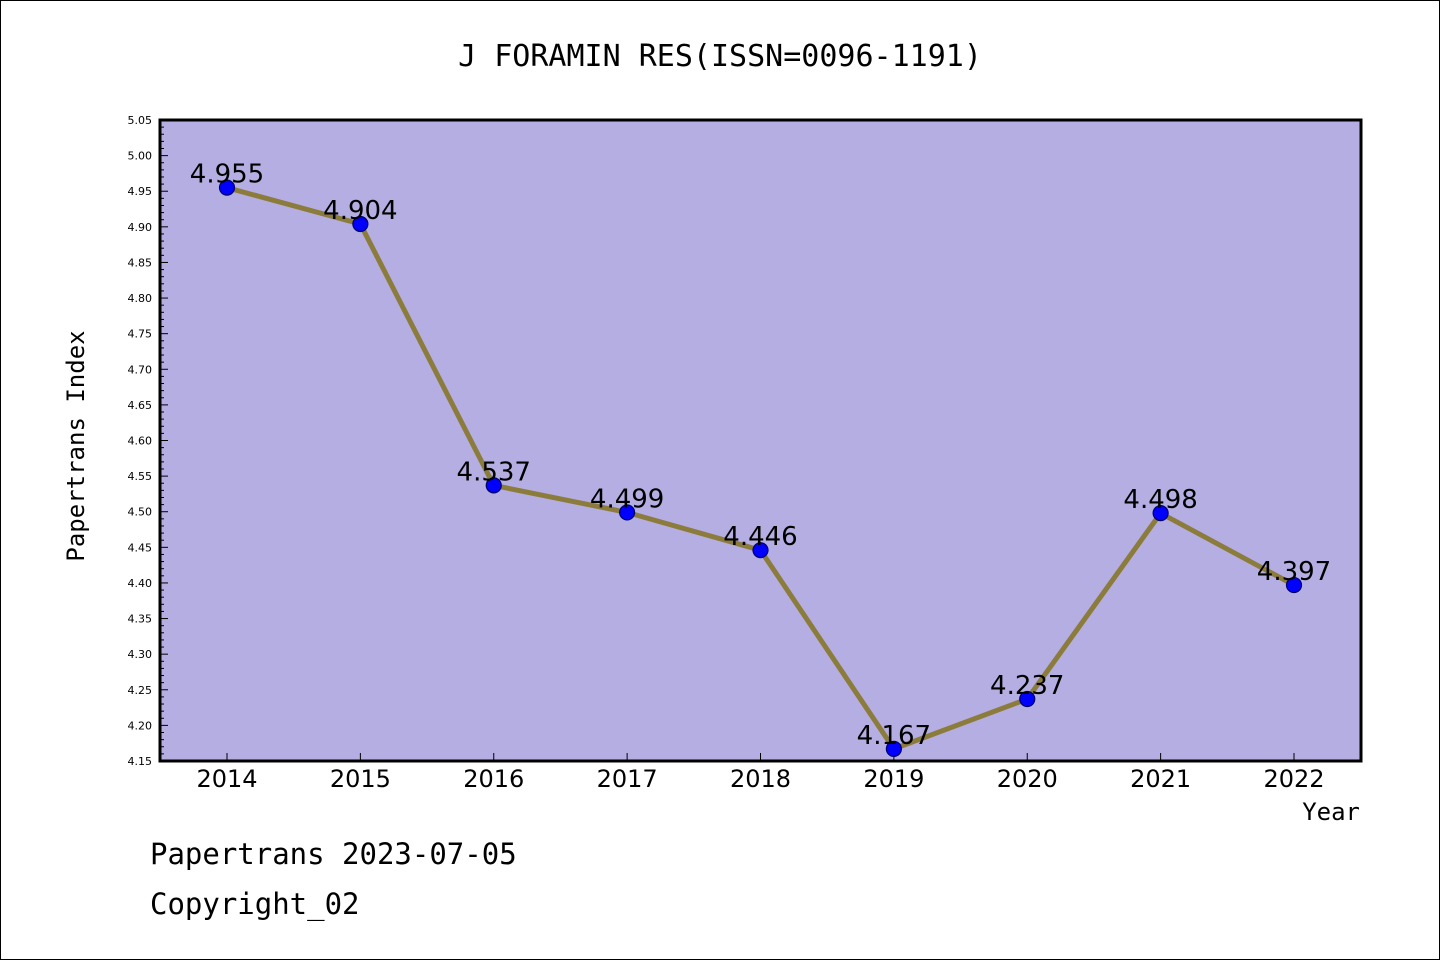  Describe the element at coordinates (494, 472) in the screenshot. I see `data-label: 4.537` at that location.